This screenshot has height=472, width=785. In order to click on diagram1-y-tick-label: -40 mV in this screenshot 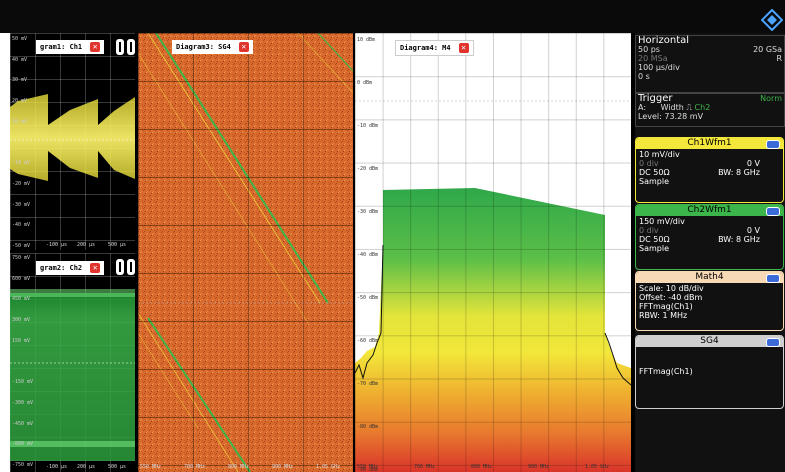, I will do `click(21, 225)`.